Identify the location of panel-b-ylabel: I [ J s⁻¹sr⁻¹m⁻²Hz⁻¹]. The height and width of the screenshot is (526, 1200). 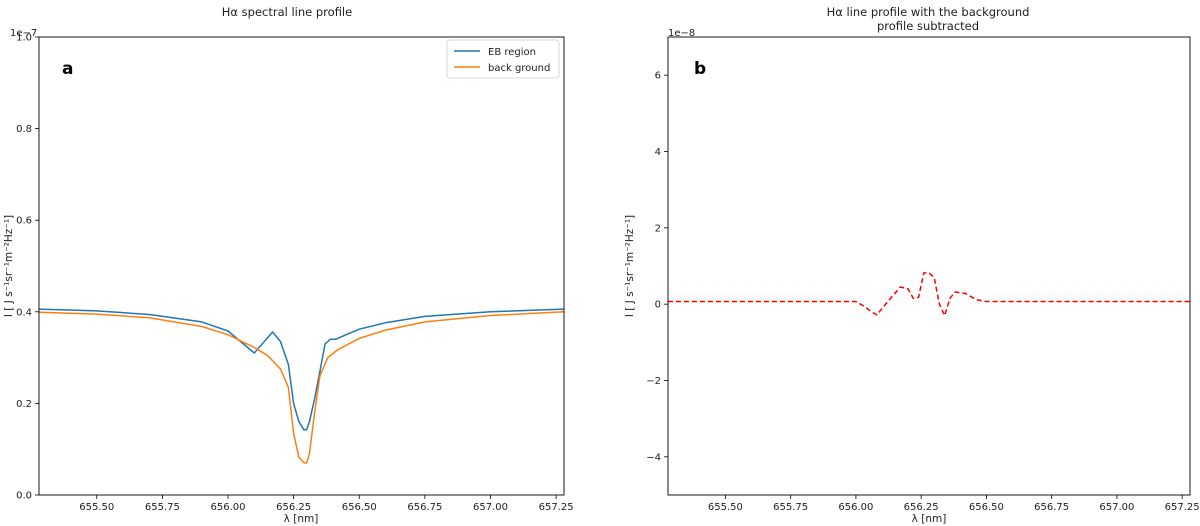
(630, 266).